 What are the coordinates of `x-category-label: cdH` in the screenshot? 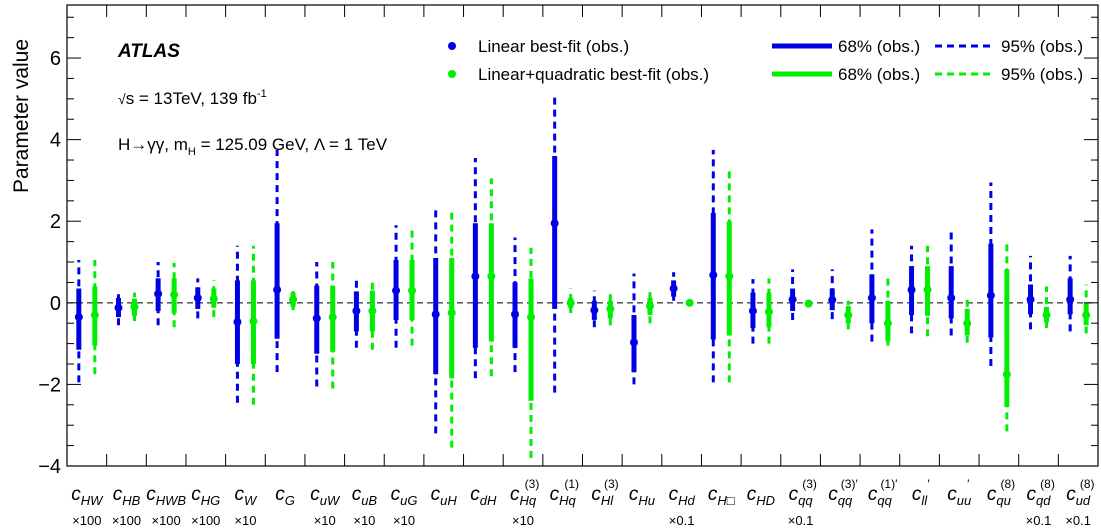 It's located at (483, 496).